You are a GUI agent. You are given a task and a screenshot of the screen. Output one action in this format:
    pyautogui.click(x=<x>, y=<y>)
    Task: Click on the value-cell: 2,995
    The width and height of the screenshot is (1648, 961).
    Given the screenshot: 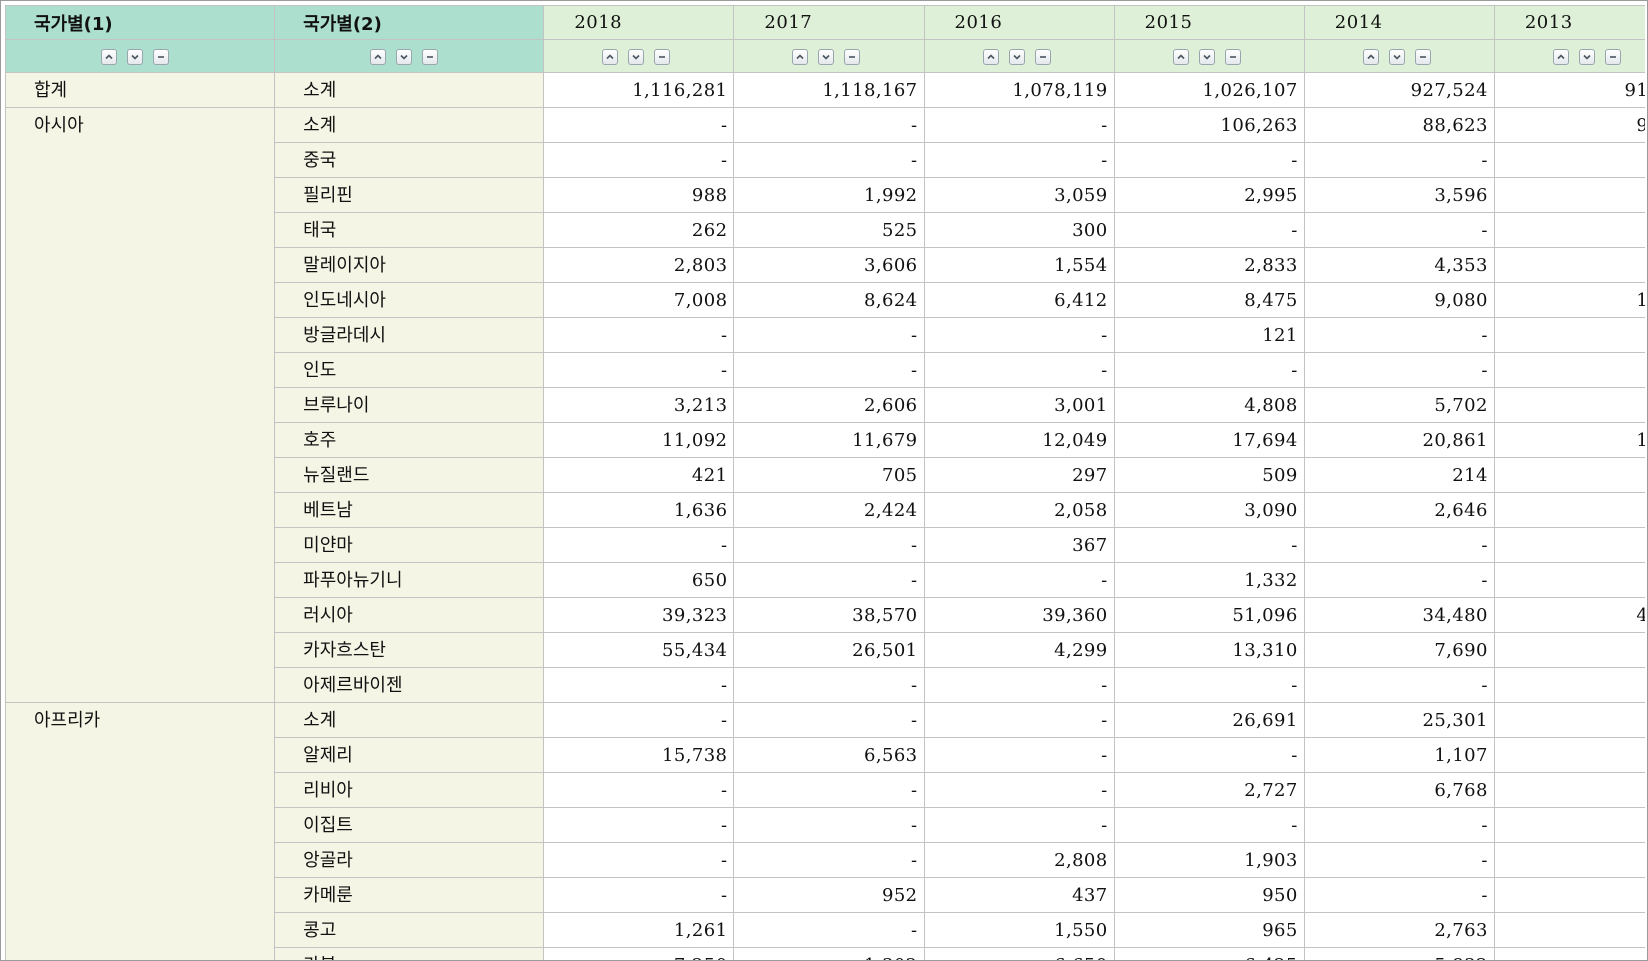 What is the action you would take?
    pyautogui.click(x=1209, y=195)
    